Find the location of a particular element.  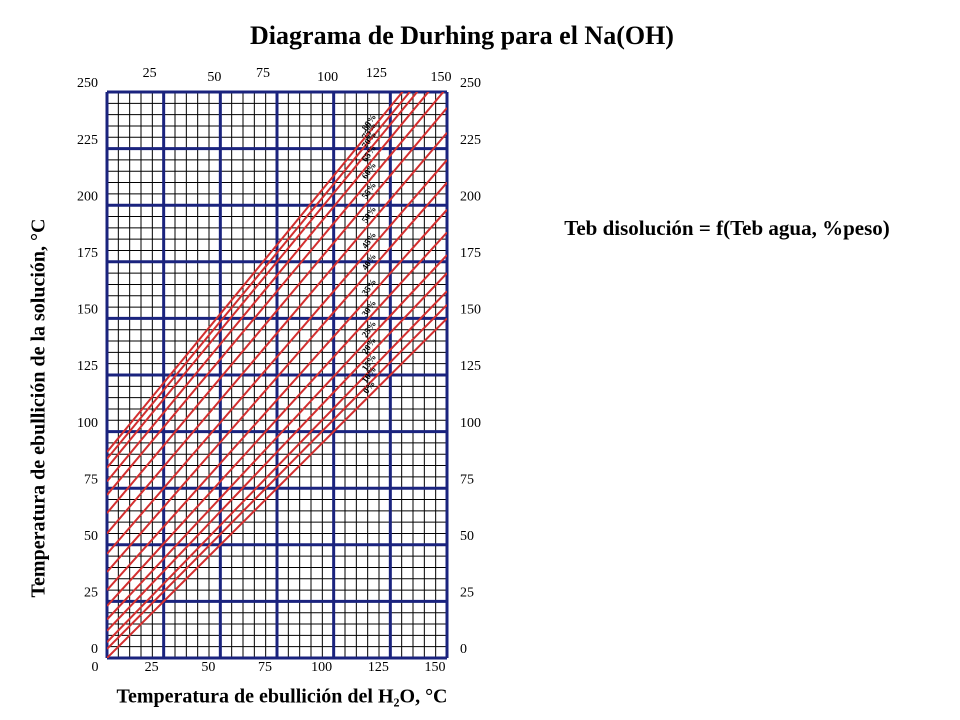

y-tick-label: 225 is located at coordinates (87, 140).